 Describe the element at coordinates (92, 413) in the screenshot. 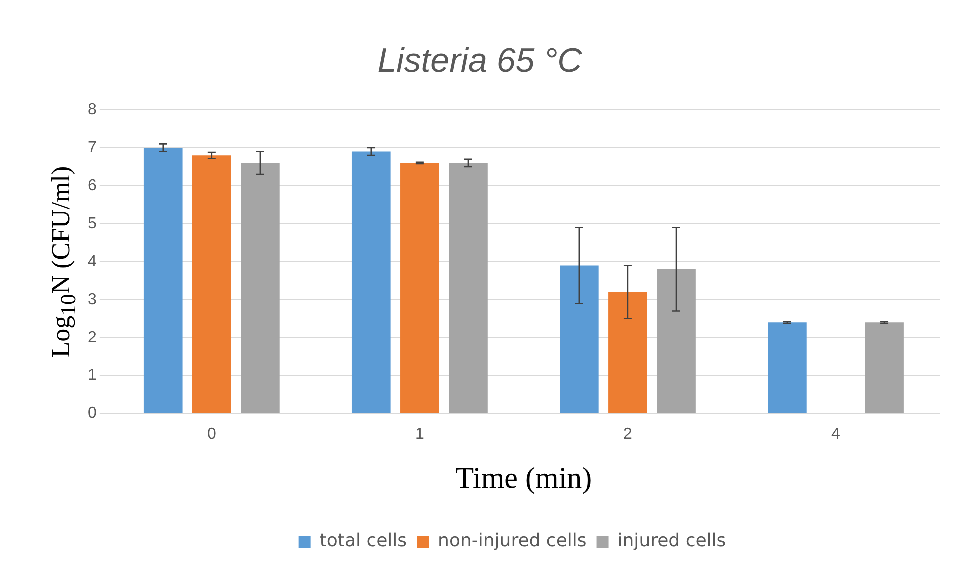

I see `y-tick-label: 0` at that location.